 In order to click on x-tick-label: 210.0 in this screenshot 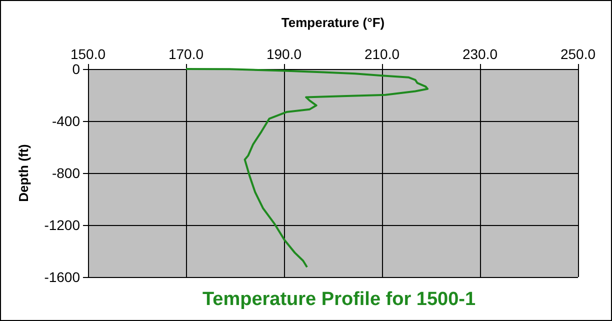, I will do `click(382, 54)`.